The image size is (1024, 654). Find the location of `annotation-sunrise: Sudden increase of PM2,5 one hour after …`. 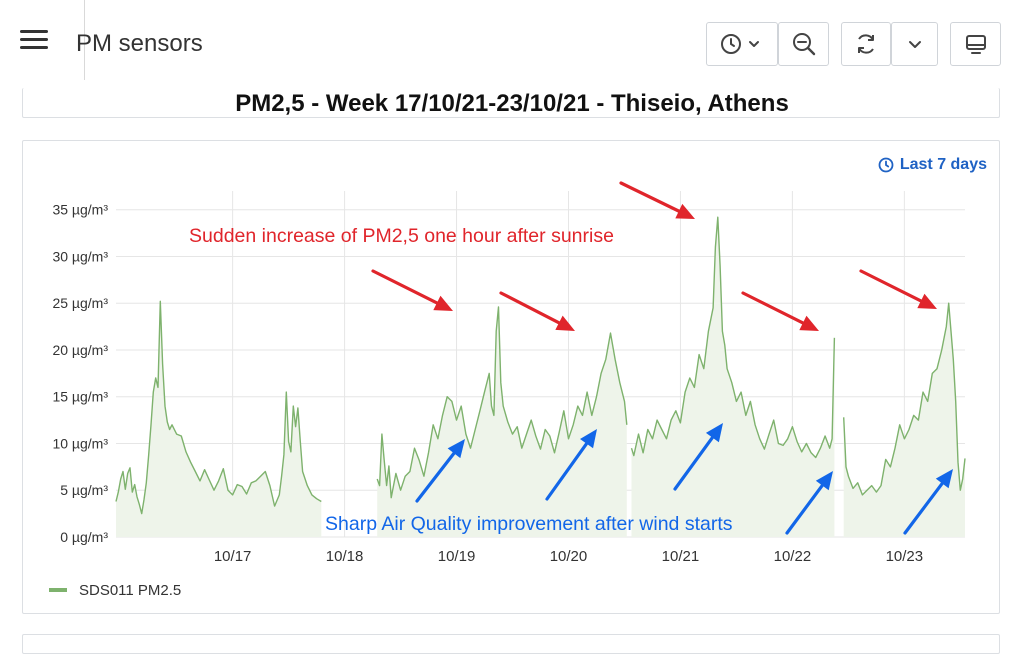

annotation-sunrise: Sudden increase of PM2,5 one hour after … is located at coordinates (401, 236).